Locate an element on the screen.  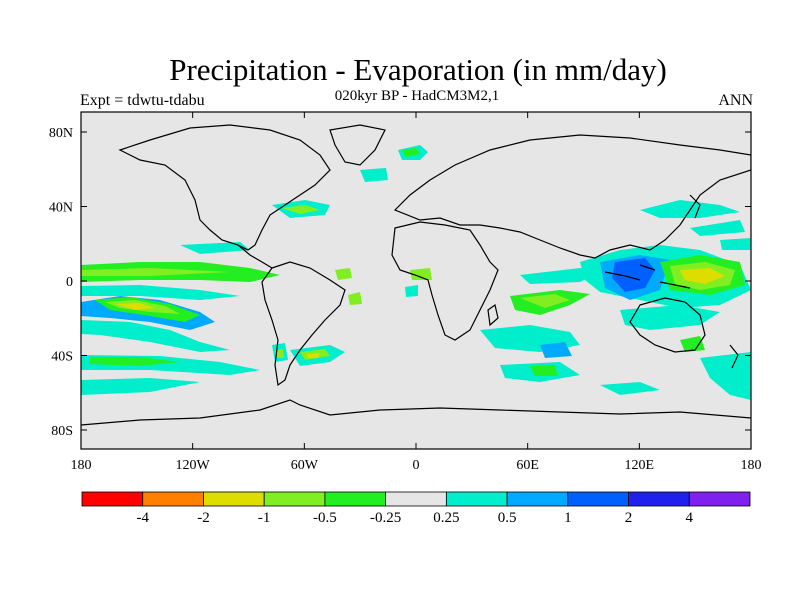
greenland-coast is located at coordinates (357, 145).